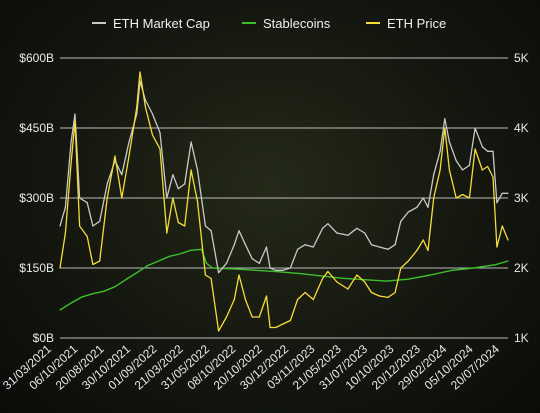 The image size is (540, 413). Describe the element at coordinates (36, 58) in the screenshot. I see `y-left-tick-label: $600B` at that location.